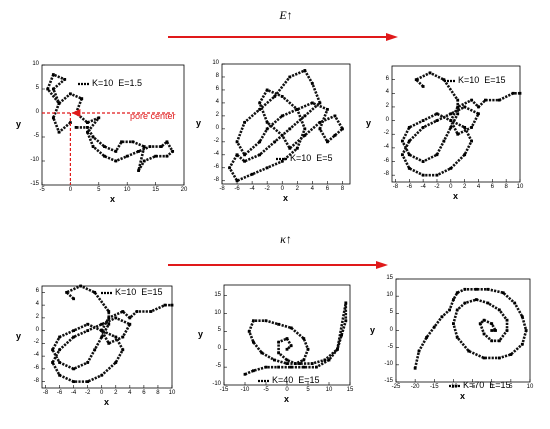 The height and width of the screenshot is (429, 550). I want to click on legend-label: K=10 E=15, so click(139, 292).